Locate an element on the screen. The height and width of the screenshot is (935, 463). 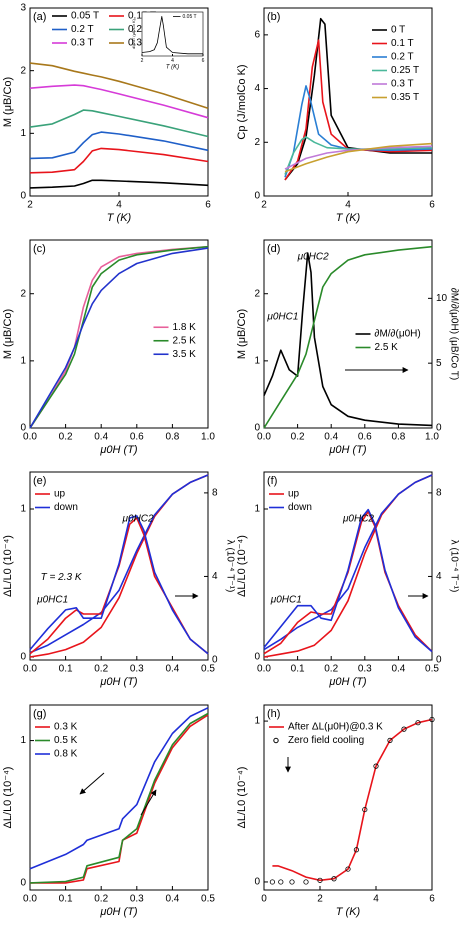
legend-label: 0.8 K is located at coordinates (66, 754).